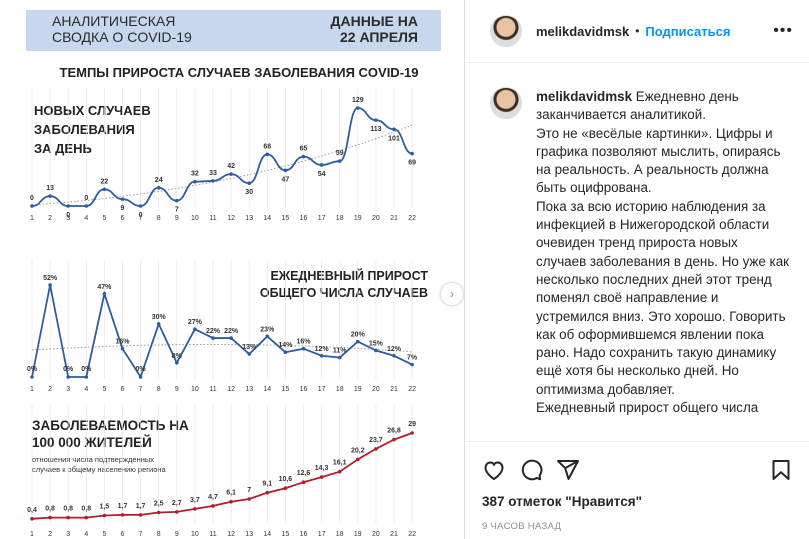  What do you see at coordinates (92, 442) in the screenshot?
I see `chart3-title: 100 000 ЖИТЕЛЕЙ` at bounding box center [92, 442].